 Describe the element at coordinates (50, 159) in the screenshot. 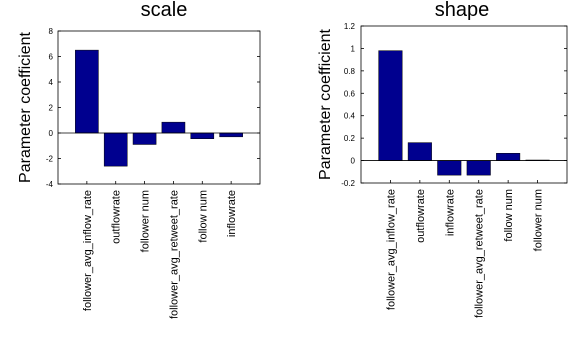

I see `y-tick-label: -2` at that location.